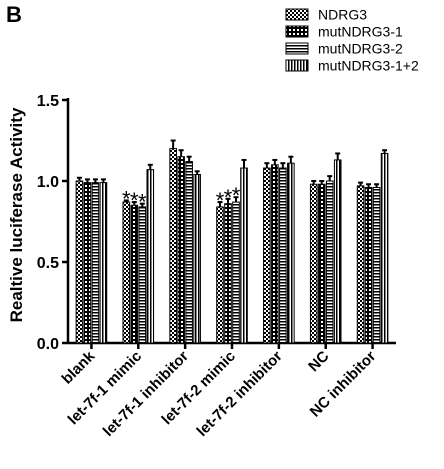 The height and width of the screenshot is (469, 444). What do you see at coordinates (14, 14) in the screenshot?
I see `panel-label: B` at bounding box center [14, 14].